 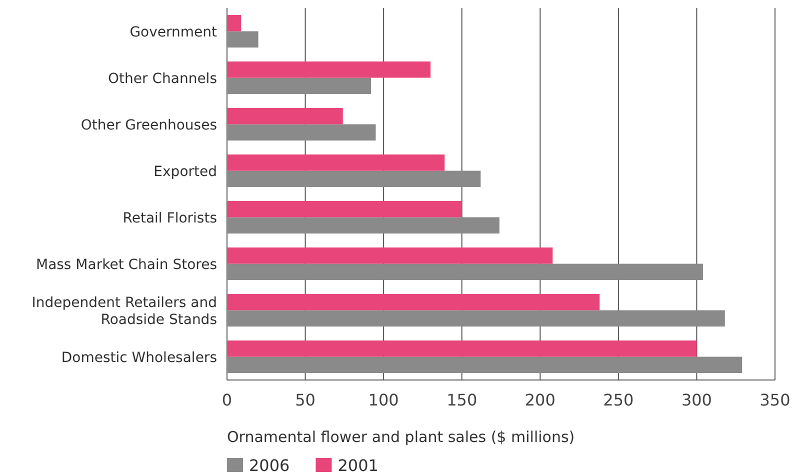 I want to click on x-tick-label: 100, so click(x=383, y=400).